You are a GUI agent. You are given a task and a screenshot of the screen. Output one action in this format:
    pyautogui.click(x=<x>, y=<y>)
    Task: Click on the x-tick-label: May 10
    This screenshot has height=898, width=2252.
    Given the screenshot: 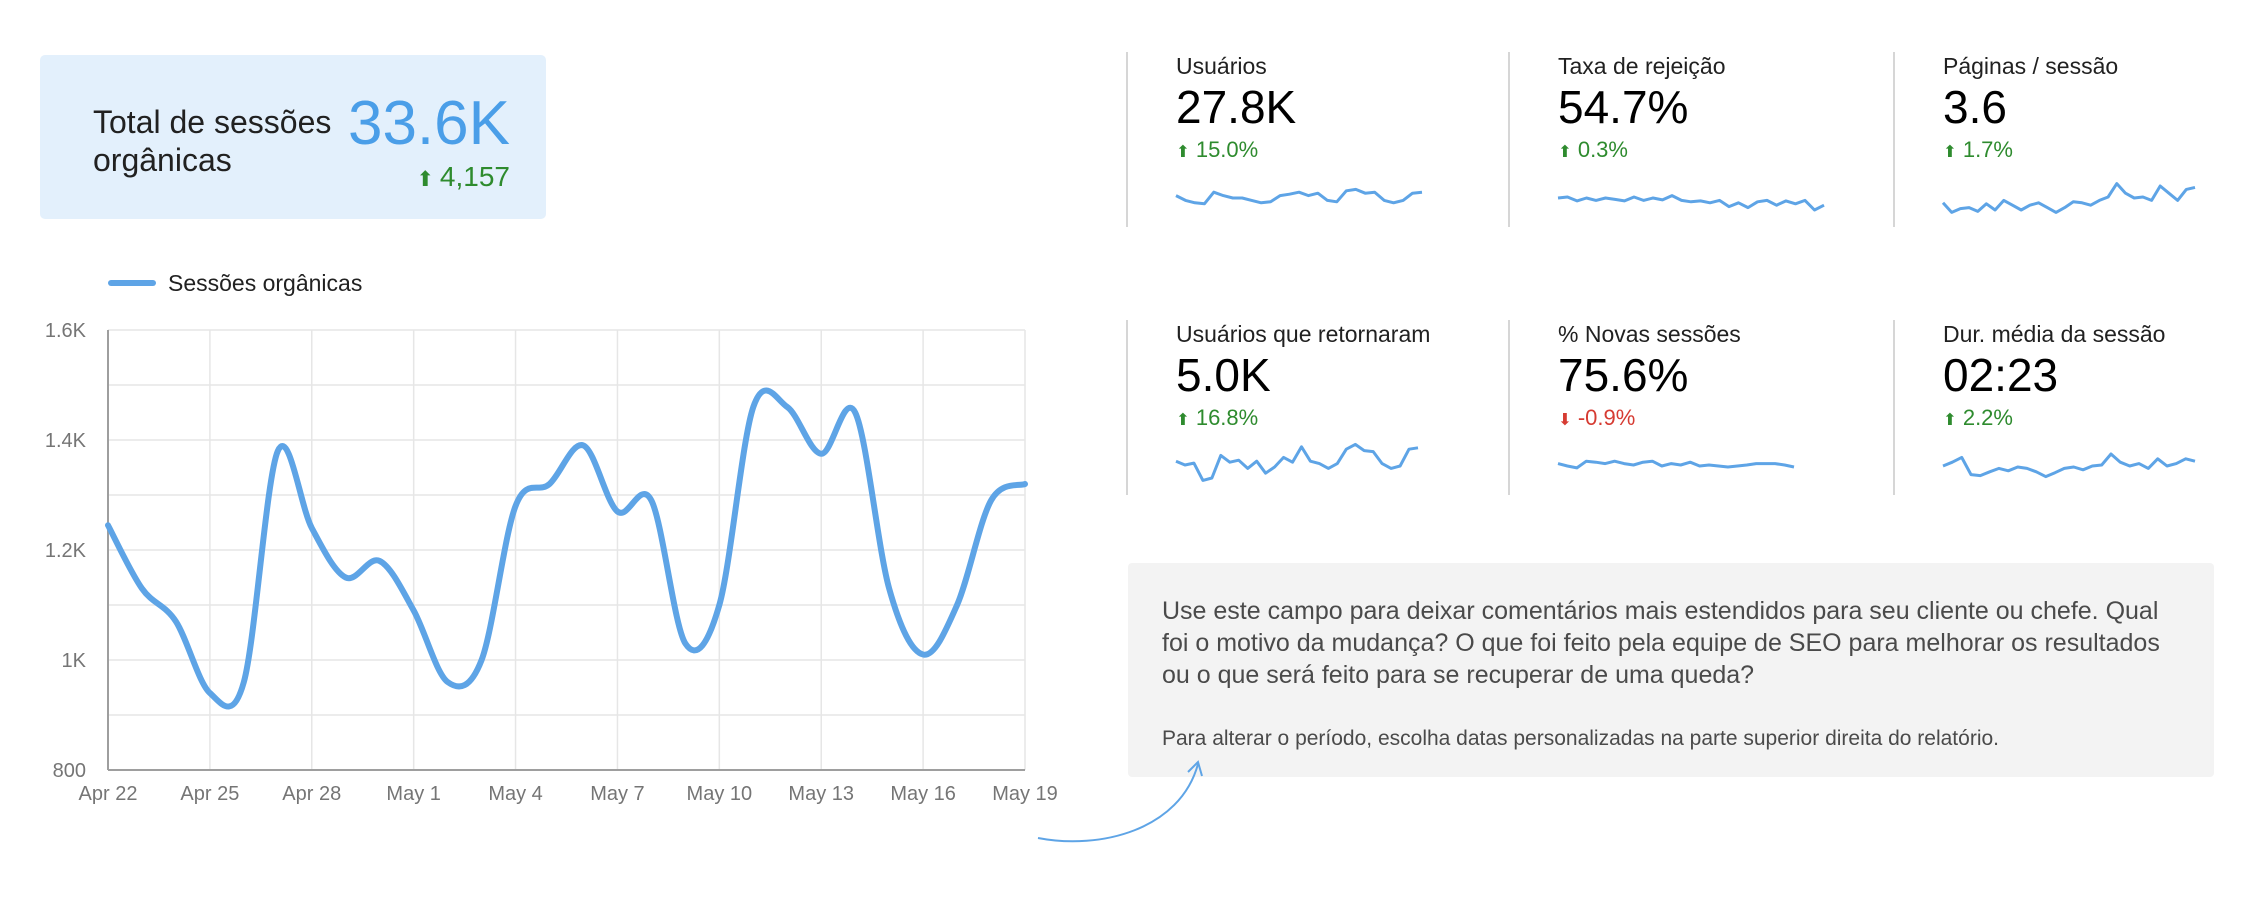 What is the action you would take?
    pyautogui.click(x=720, y=794)
    